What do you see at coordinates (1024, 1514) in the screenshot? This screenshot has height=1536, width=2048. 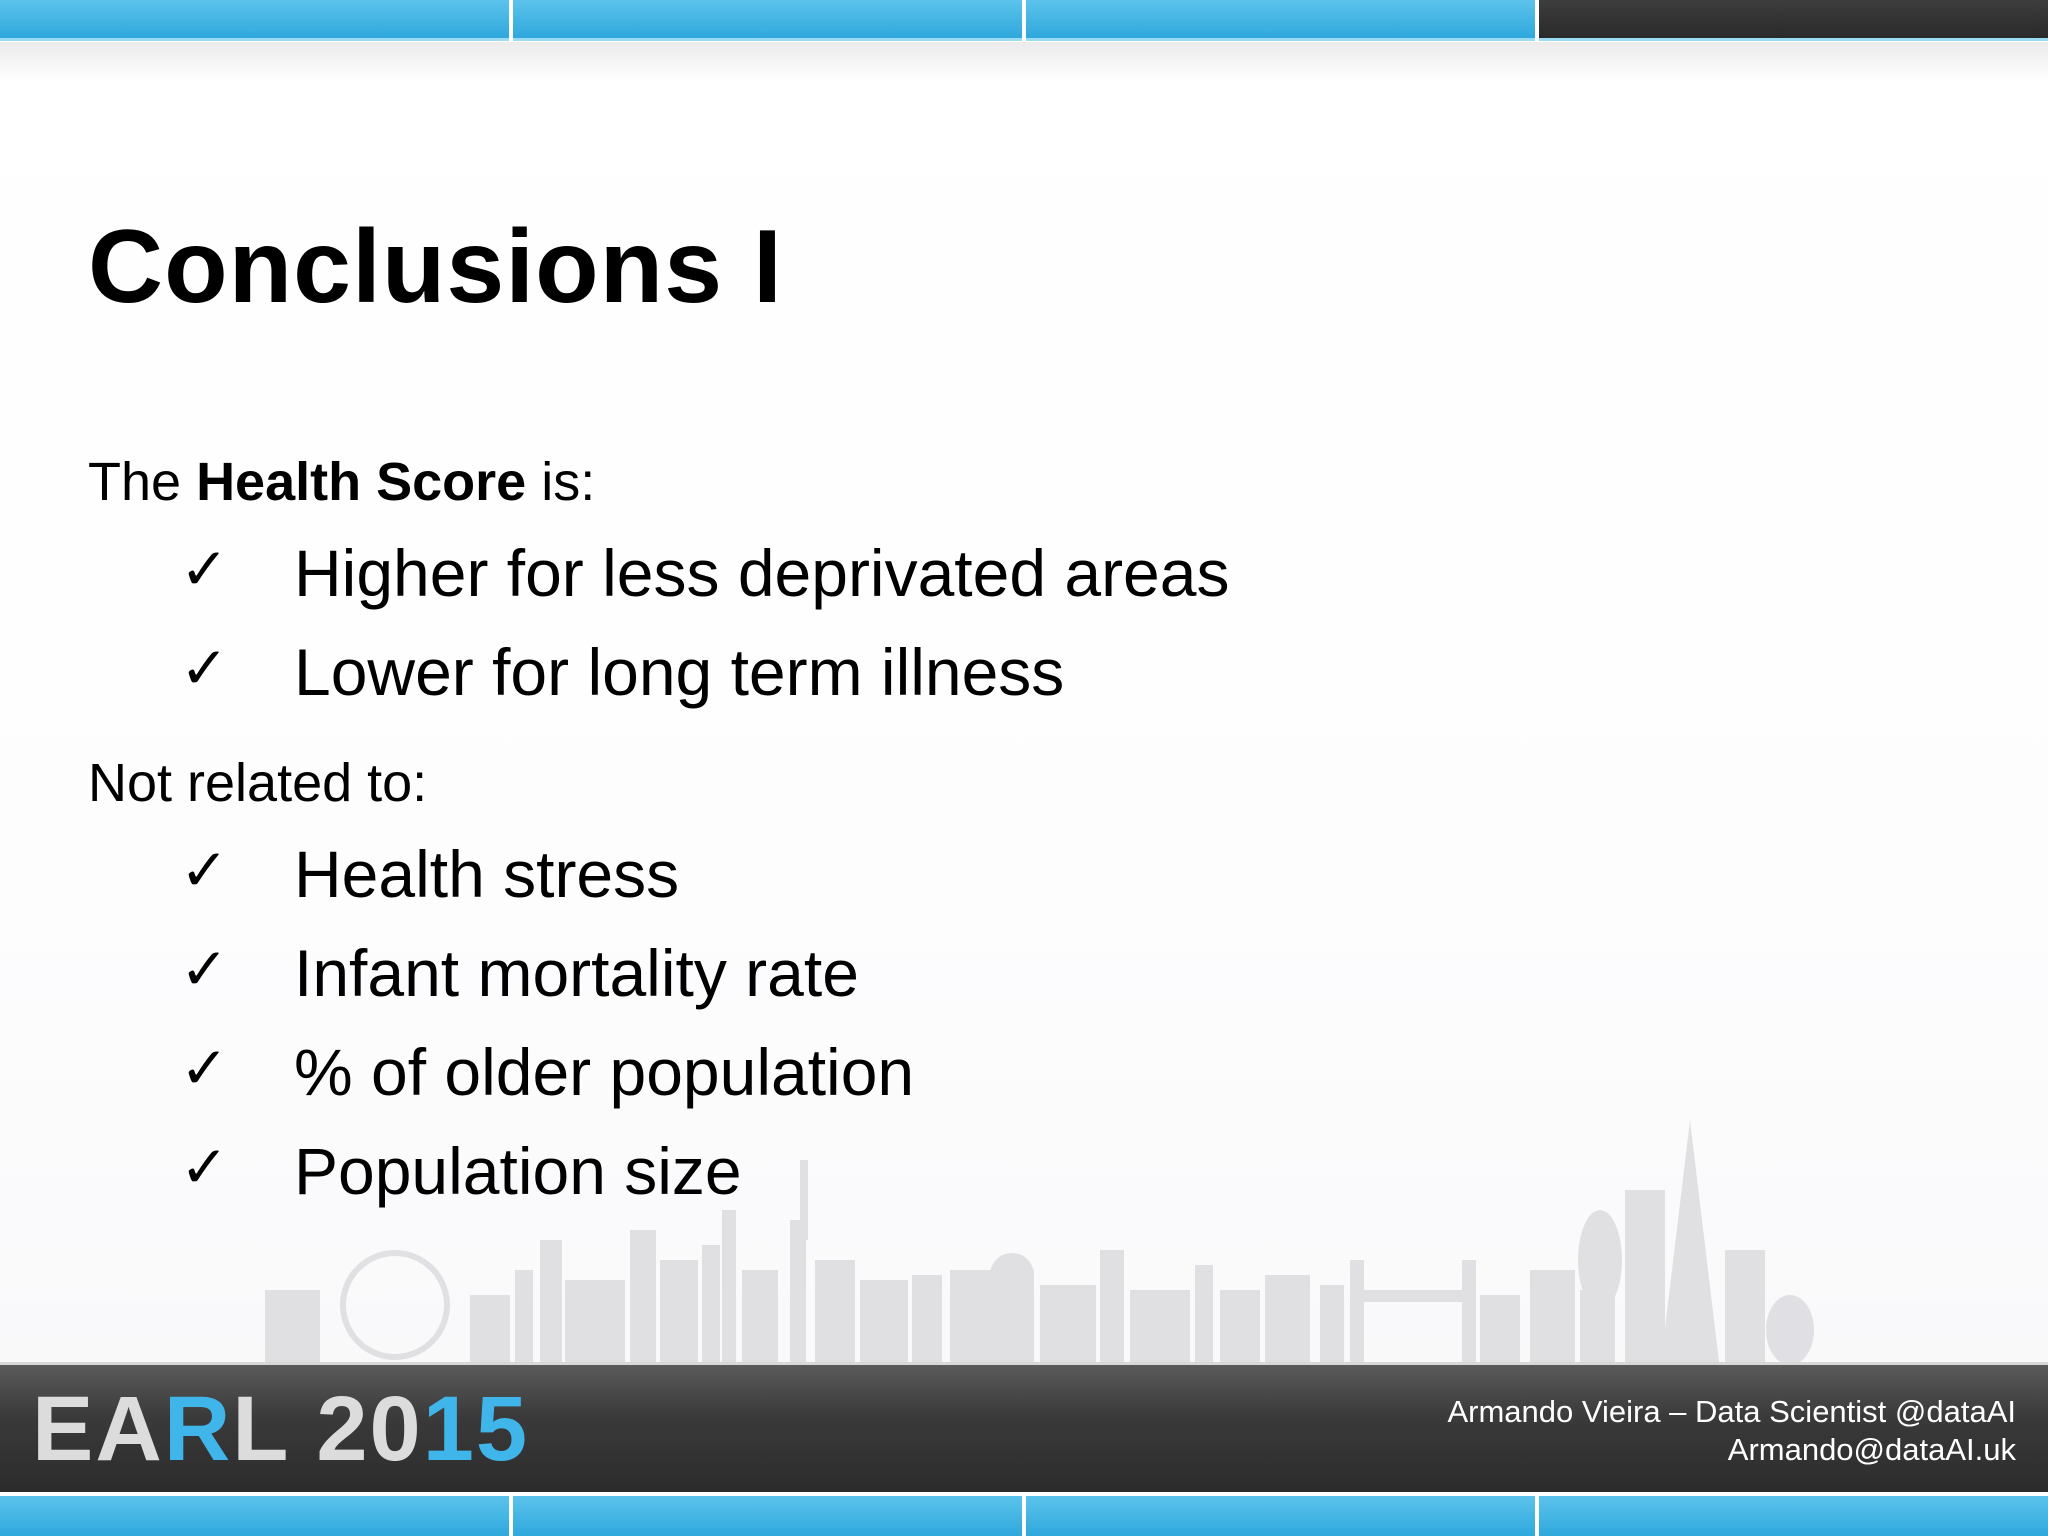 I see `bottom-color-bar` at bounding box center [1024, 1514].